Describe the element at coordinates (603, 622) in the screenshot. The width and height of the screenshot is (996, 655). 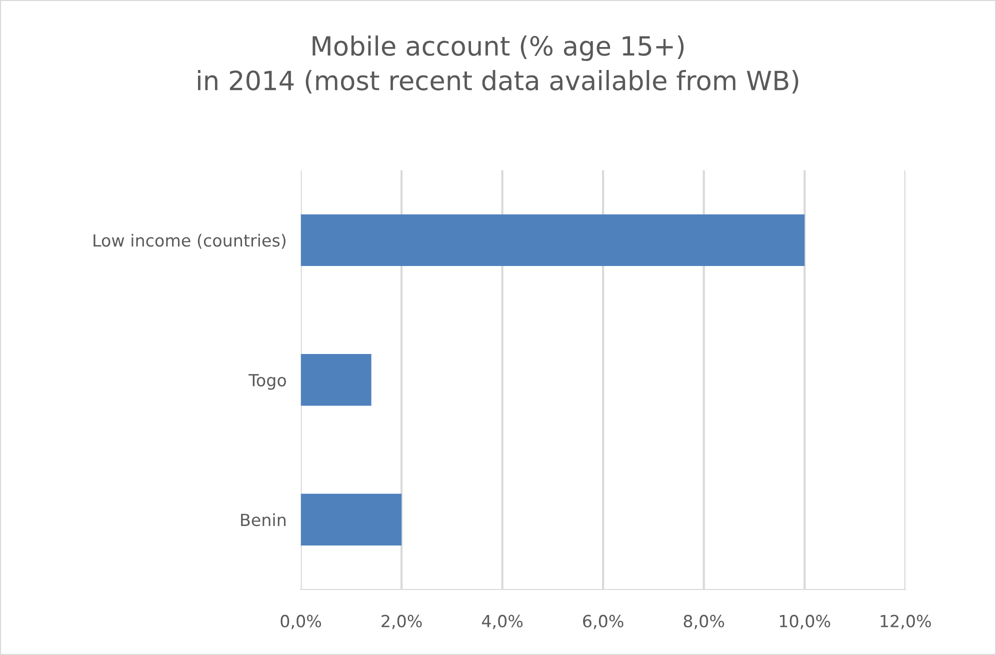
I see `x-tick-label: 6,0%` at that location.